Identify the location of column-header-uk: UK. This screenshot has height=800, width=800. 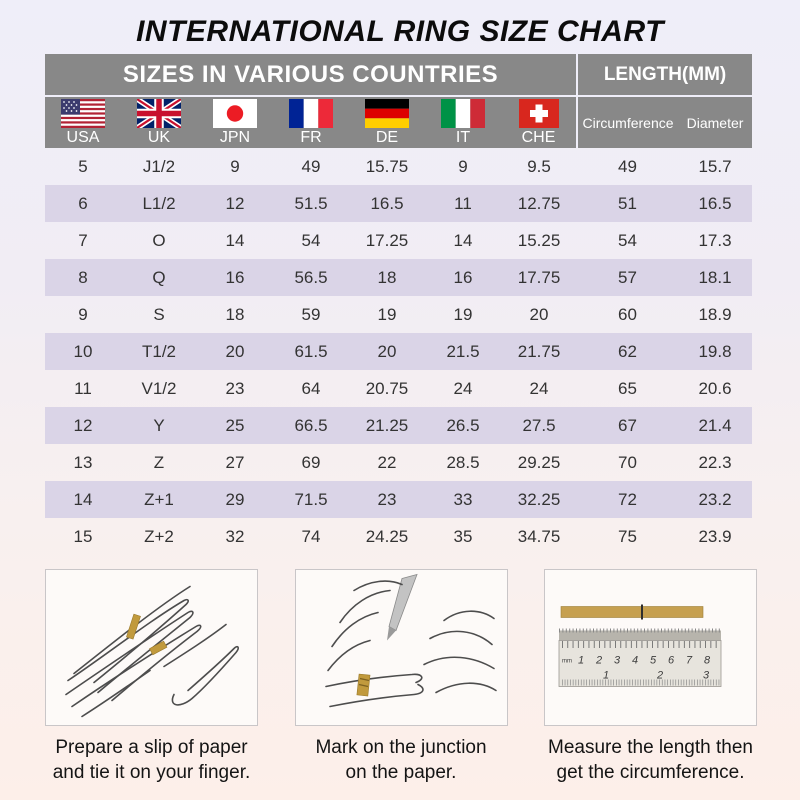
(159, 122).